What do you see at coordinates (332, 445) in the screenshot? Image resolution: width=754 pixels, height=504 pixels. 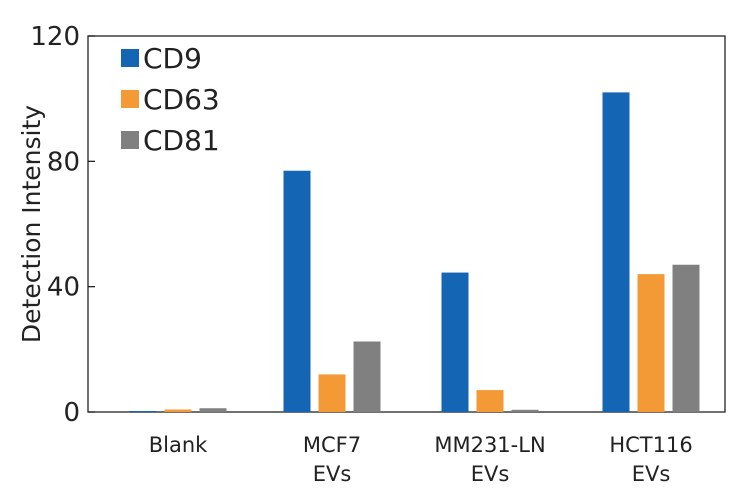 I see `x-category-label: MCF7` at bounding box center [332, 445].